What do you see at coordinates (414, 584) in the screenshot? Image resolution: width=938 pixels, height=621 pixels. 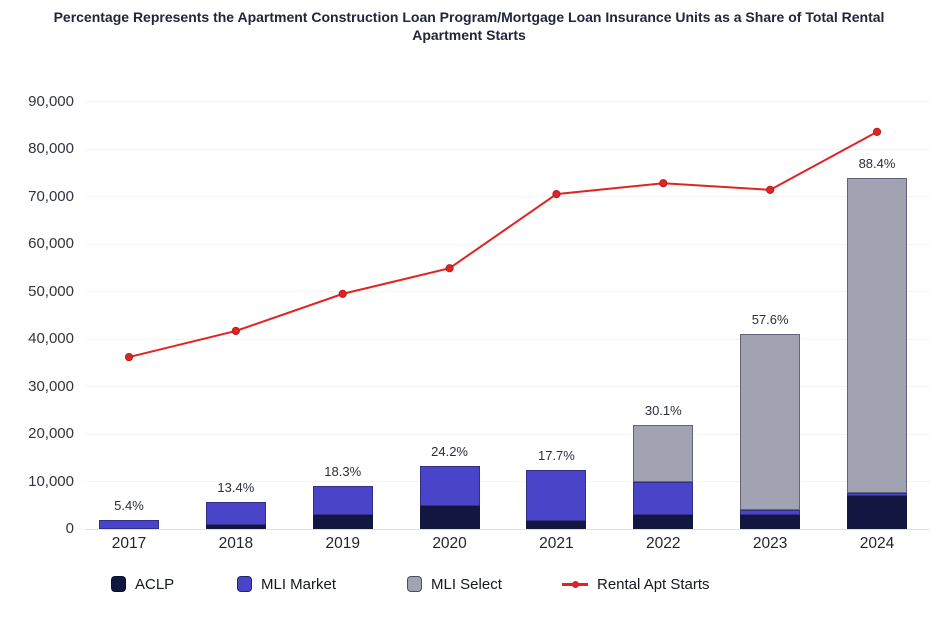 I see `legend-swatch-mli-select-icon` at bounding box center [414, 584].